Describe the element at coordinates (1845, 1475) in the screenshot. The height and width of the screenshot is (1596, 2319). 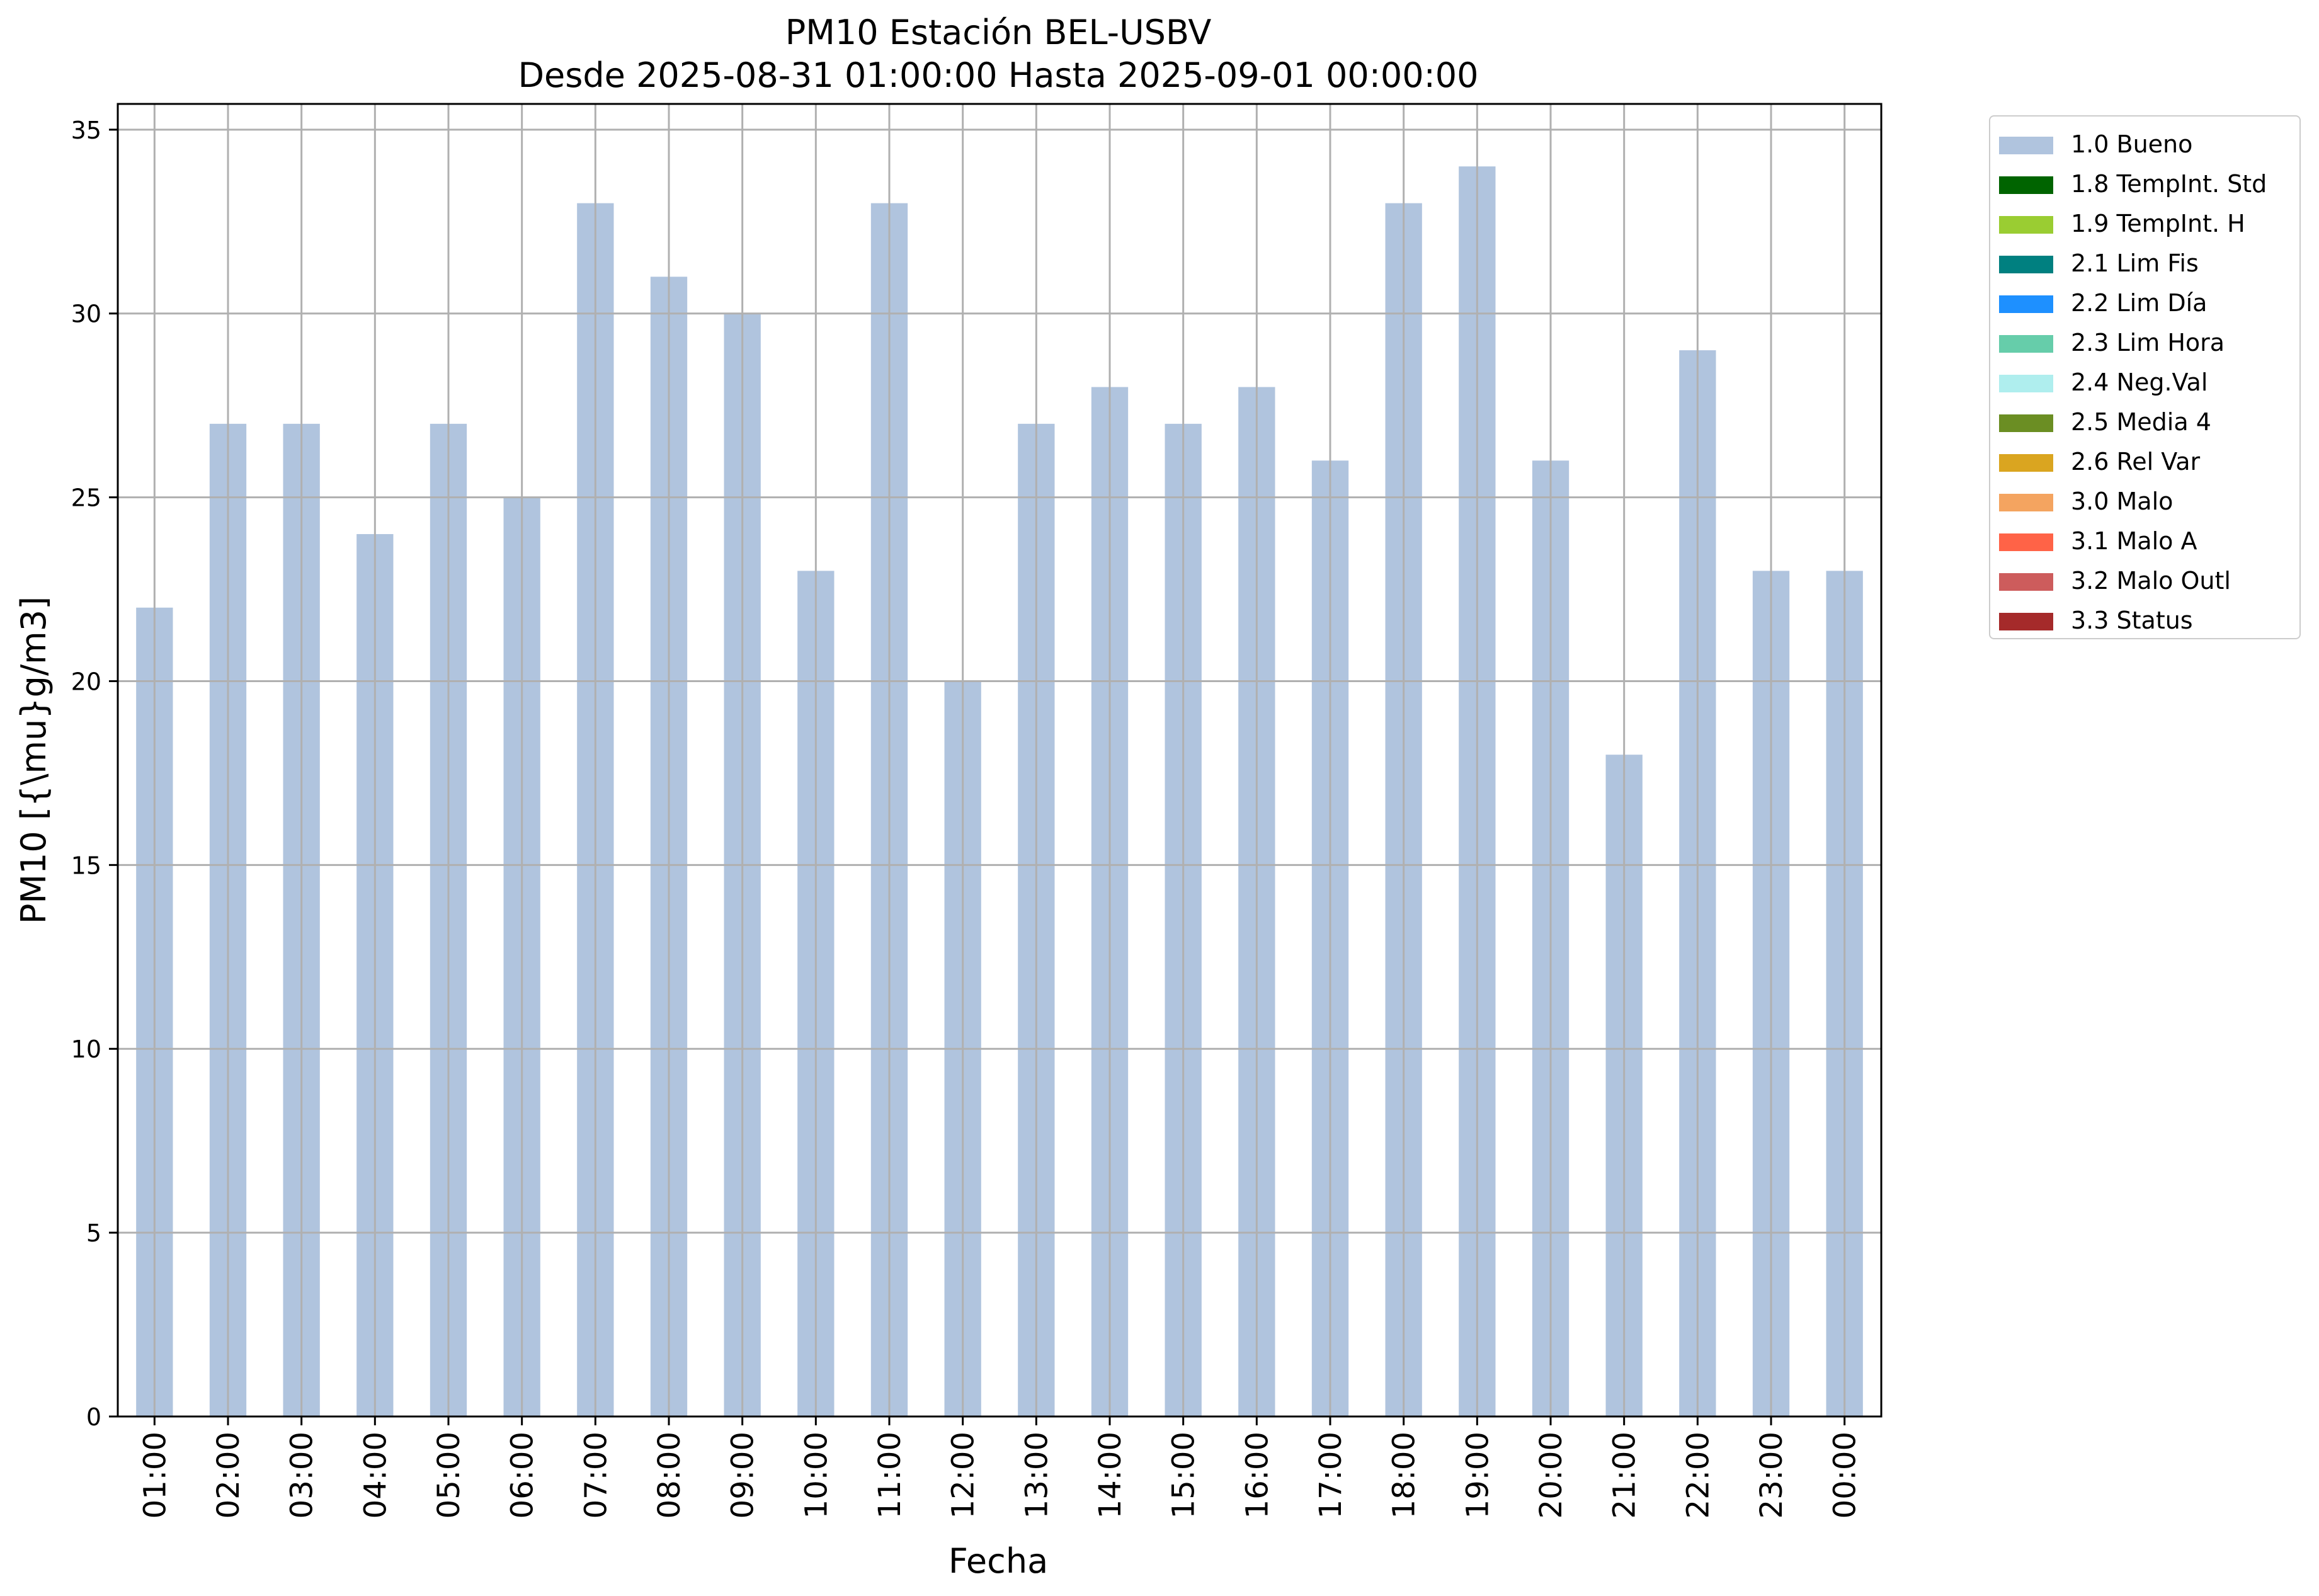
I see `x-tick-label: 00:00` at that location.